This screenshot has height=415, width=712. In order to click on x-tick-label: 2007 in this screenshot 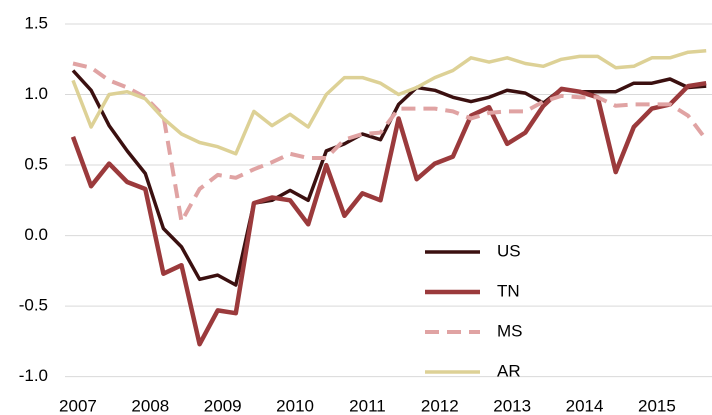, I will do `click(78, 405)`.